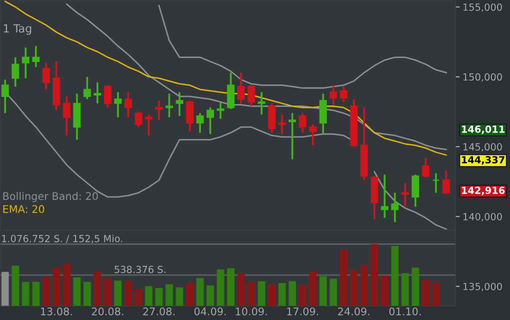 The height and width of the screenshot is (320, 510). What do you see at coordinates (405, 311) in the screenshot?
I see `x-tick-label: 01.10.` at bounding box center [405, 311].